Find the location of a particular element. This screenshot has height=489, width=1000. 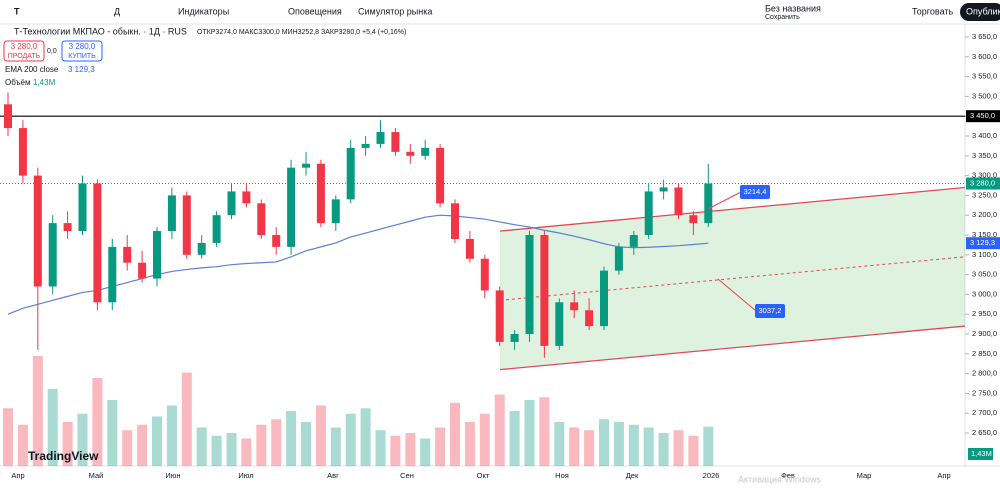

buy-label: КУПИТЬ is located at coordinates (82, 56).